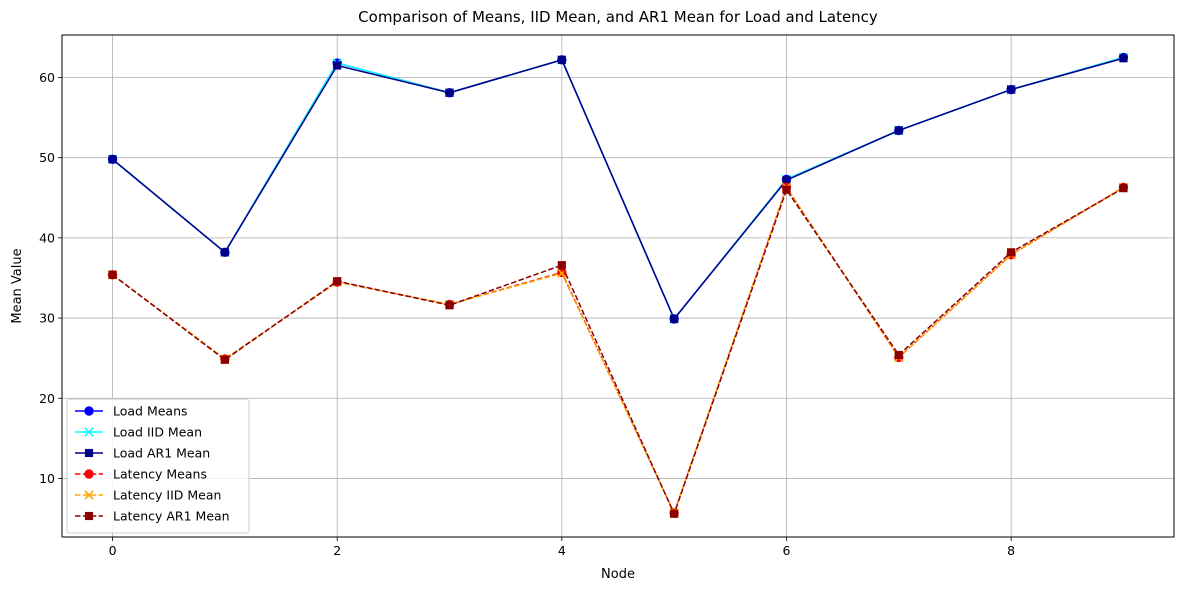  What do you see at coordinates (47, 318) in the screenshot?
I see `y-tick-label: 30` at bounding box center [47, 318].